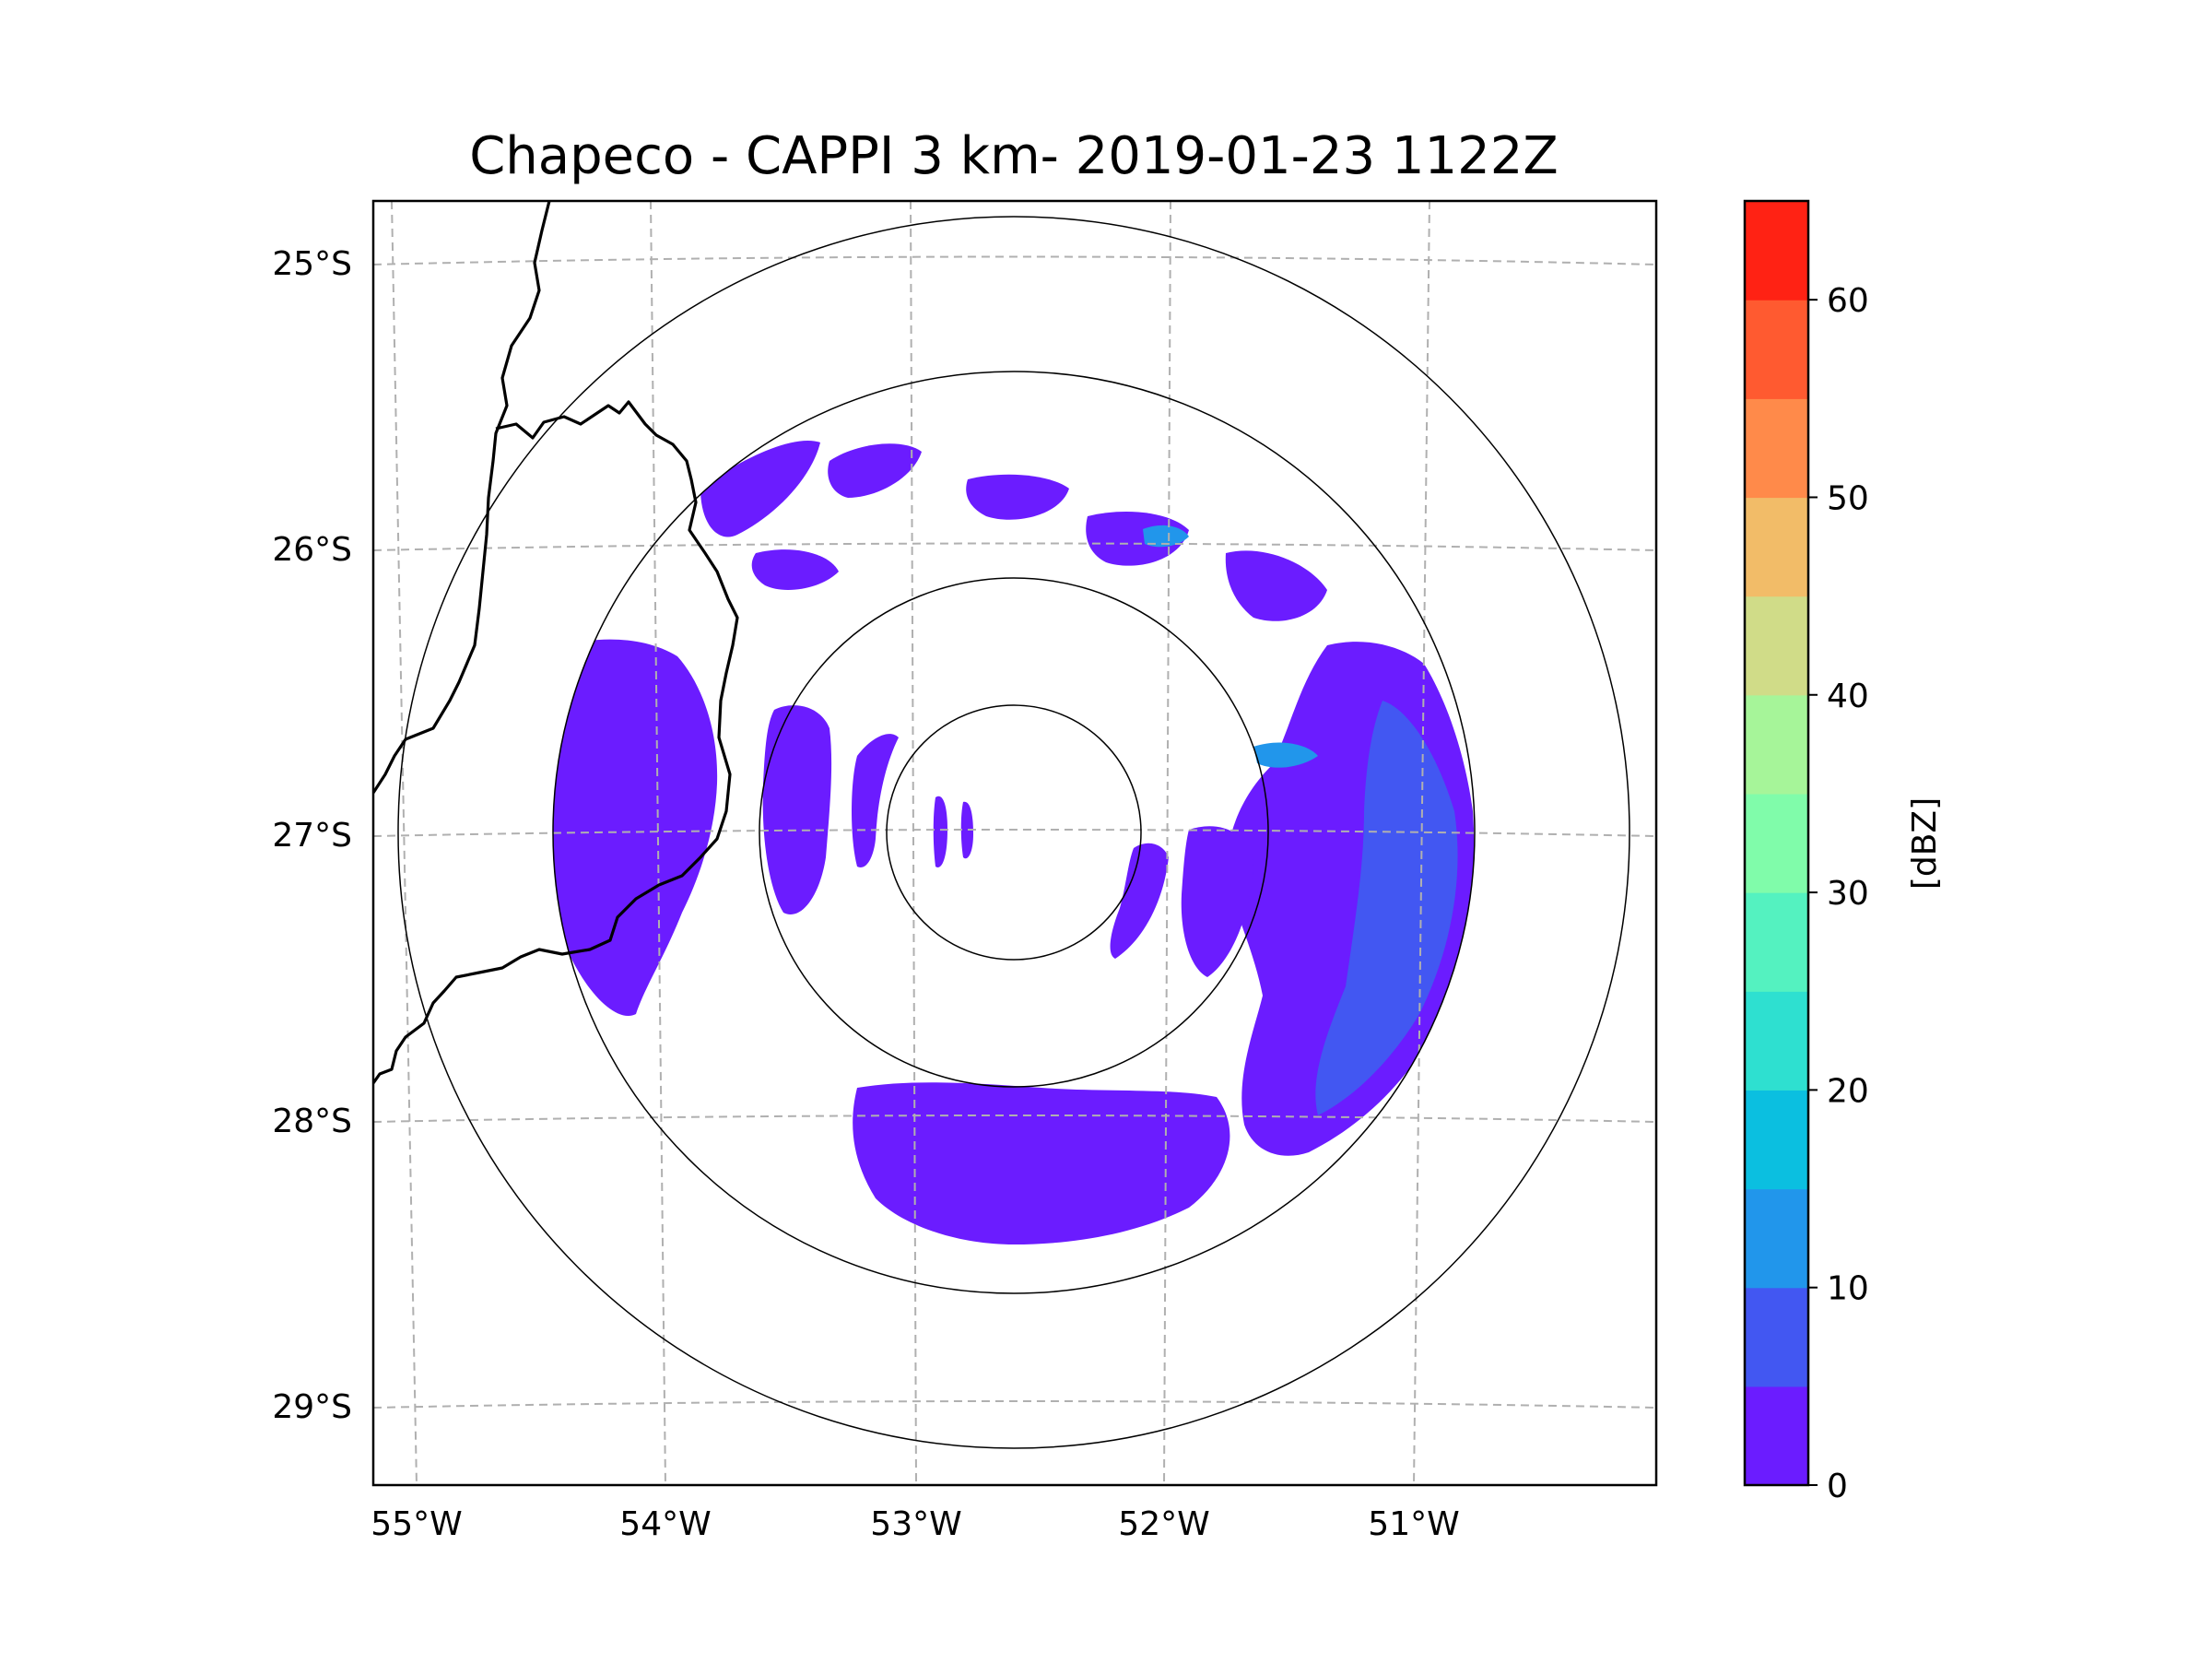 The image size is (2212, 1663). I want to click on border-inner, so click(556, 742).